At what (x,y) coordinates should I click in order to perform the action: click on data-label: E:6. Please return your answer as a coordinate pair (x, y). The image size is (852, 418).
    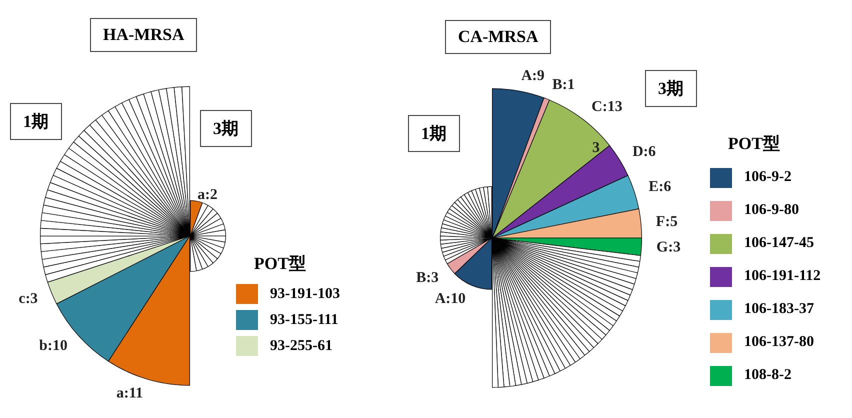
    Looking at the image, I should click on (660, 187).